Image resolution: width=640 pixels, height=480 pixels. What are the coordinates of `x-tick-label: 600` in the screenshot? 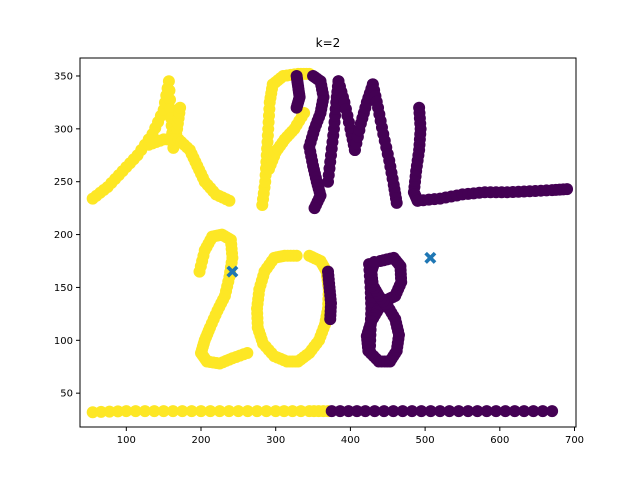 It's located at (499, 440).